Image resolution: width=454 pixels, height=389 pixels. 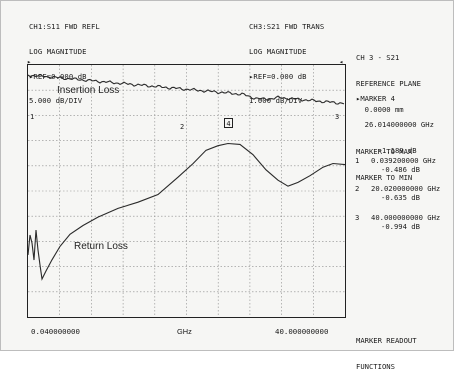 What do you see at coordinates (378, 58) in the screenshot?
I see `channel-parameter: CH 3 - S21` at bounding box center [378, 58].